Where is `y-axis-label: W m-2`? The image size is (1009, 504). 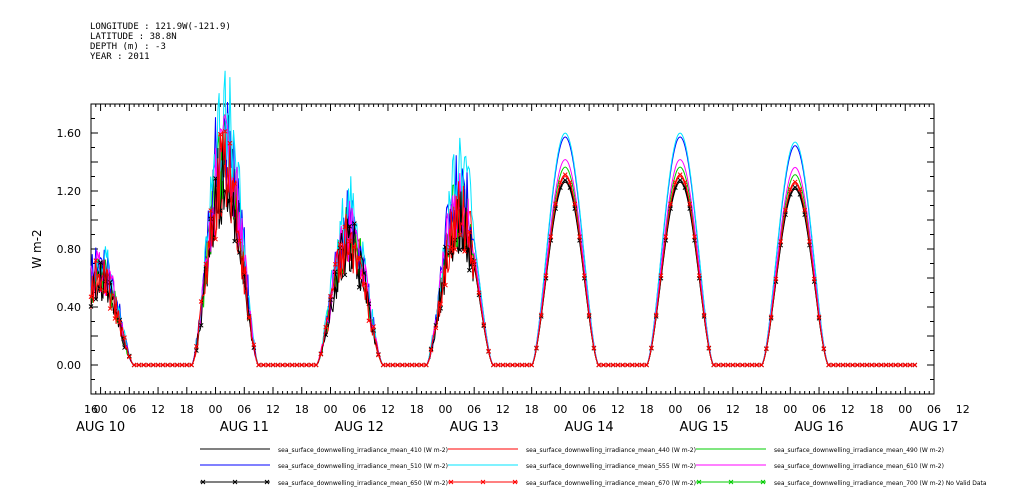
y-axis-label: W m-2 is located at coordinates (37, 248).